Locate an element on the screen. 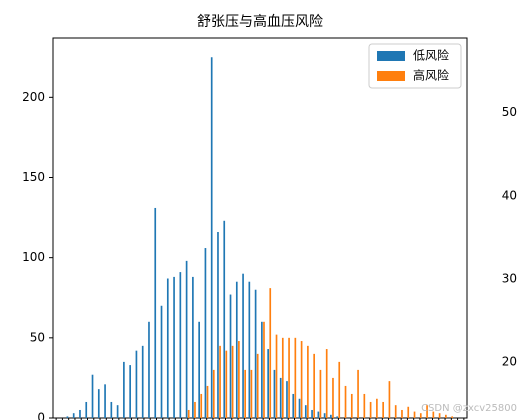 The width and height of the screenshot is (520, 420). y-tick-label: 40 is located at coordinates (509, 195).